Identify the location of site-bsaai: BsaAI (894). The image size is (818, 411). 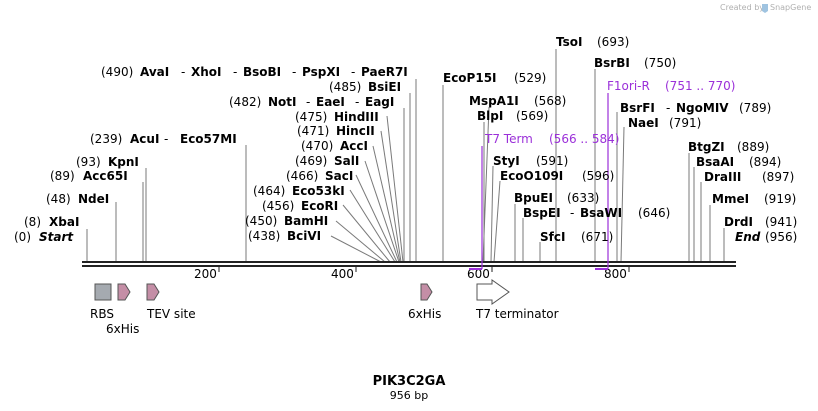
(738, 162).